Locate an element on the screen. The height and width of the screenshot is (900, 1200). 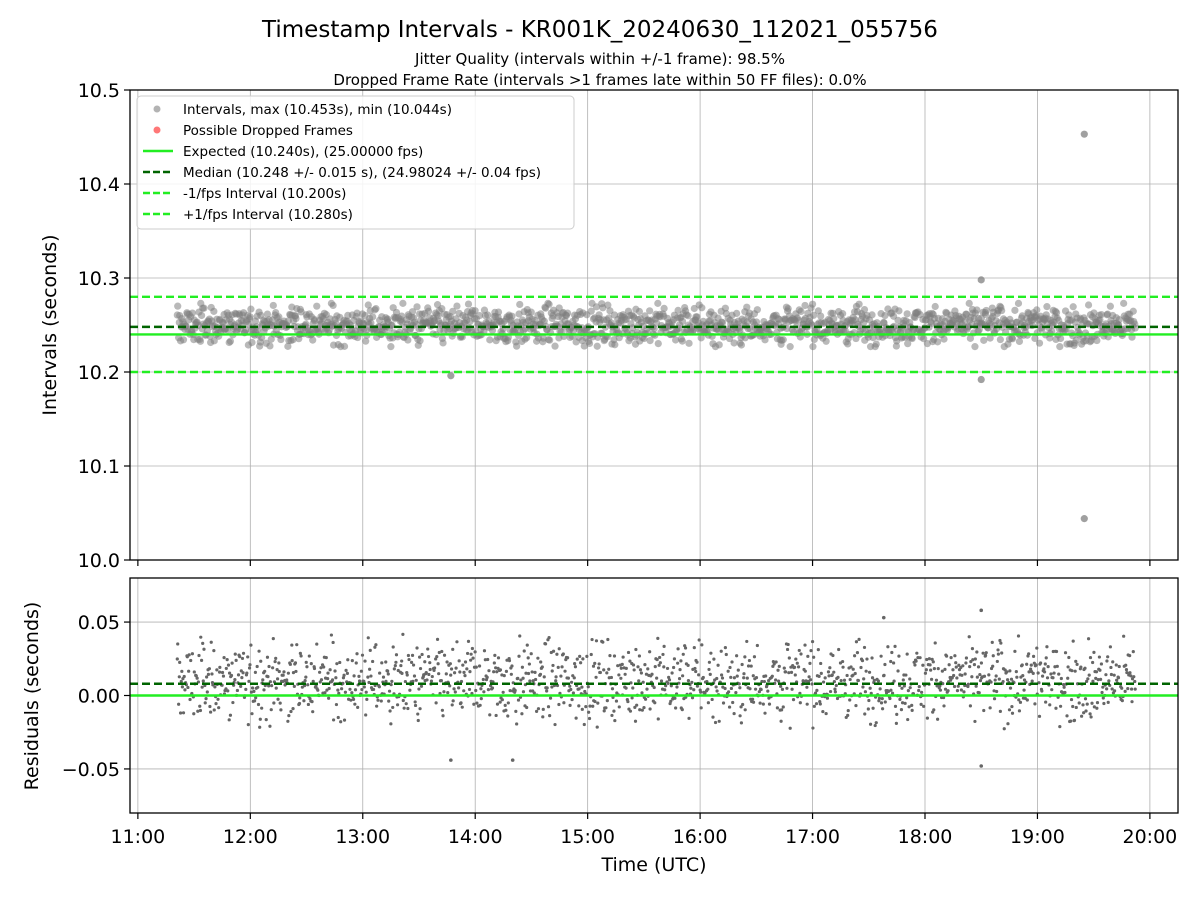
top-y-tick-label: 10.3 is located at coordinates (99, 279).